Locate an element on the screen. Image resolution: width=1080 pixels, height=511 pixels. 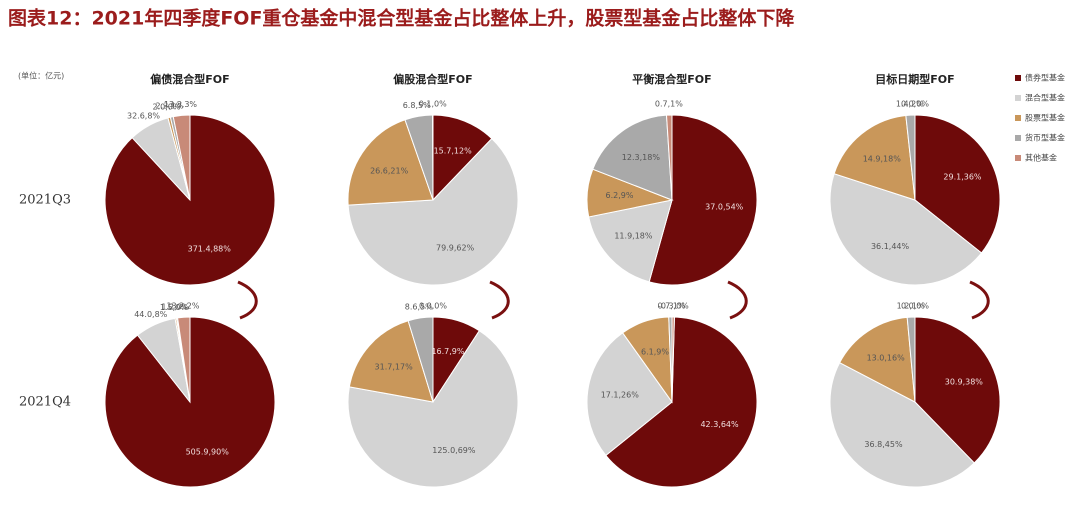
data-label: 13.3,3% is located at coordinates (180, 104).